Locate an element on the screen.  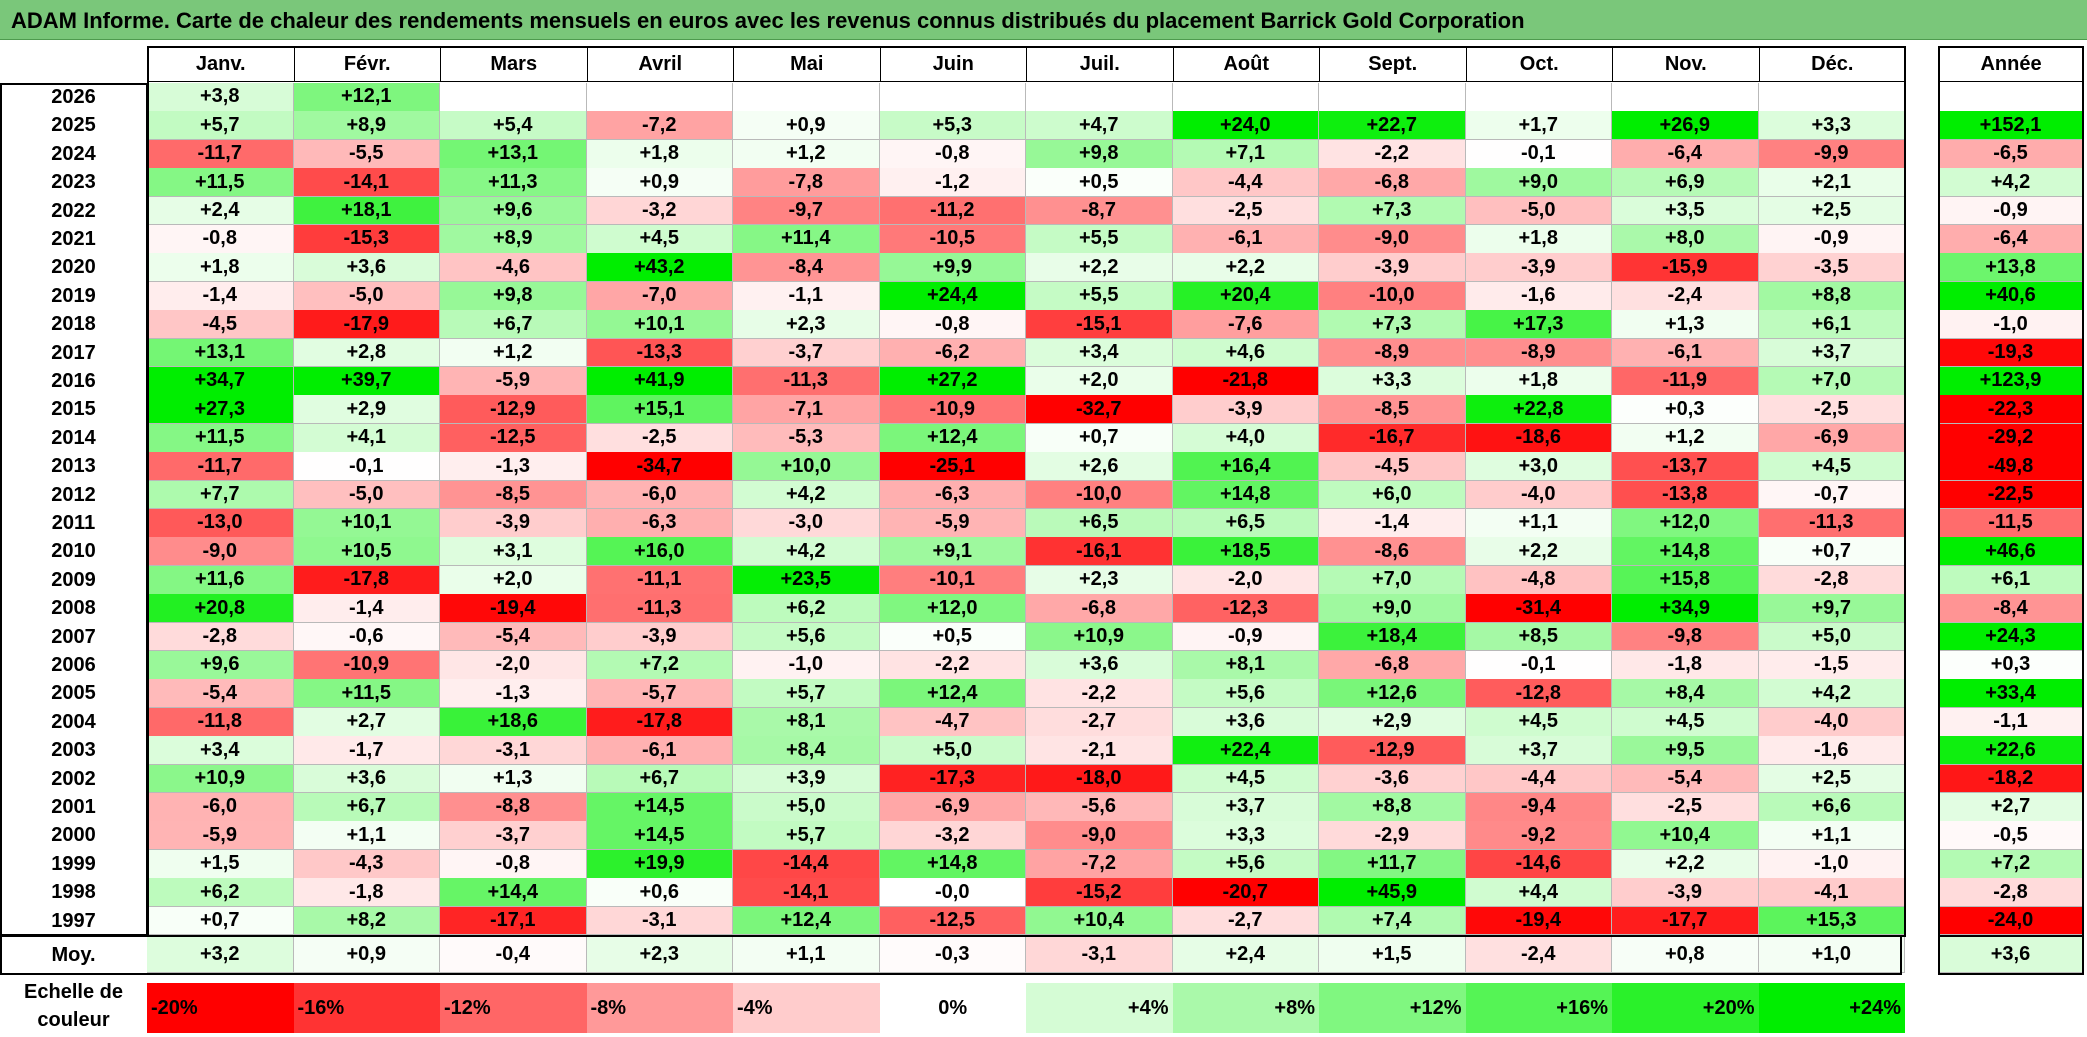
row-label: 2000 is located at coordinates (73, 836).